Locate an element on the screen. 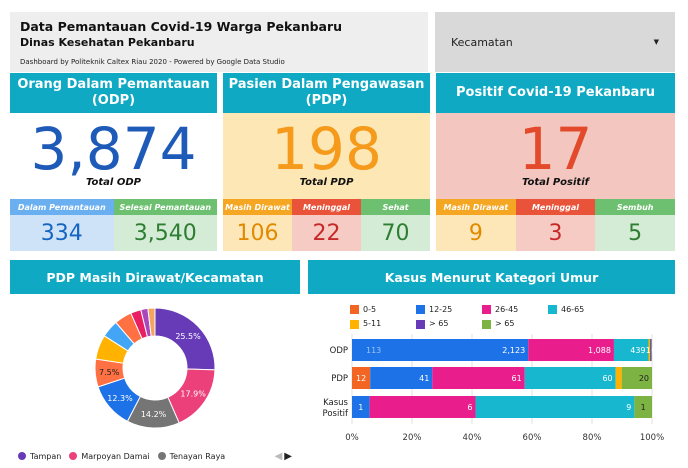 Image resolution: width=688 pixels, height=468 pixels. positif-sub-label: Meninggal is located at coordinates (555, 207).